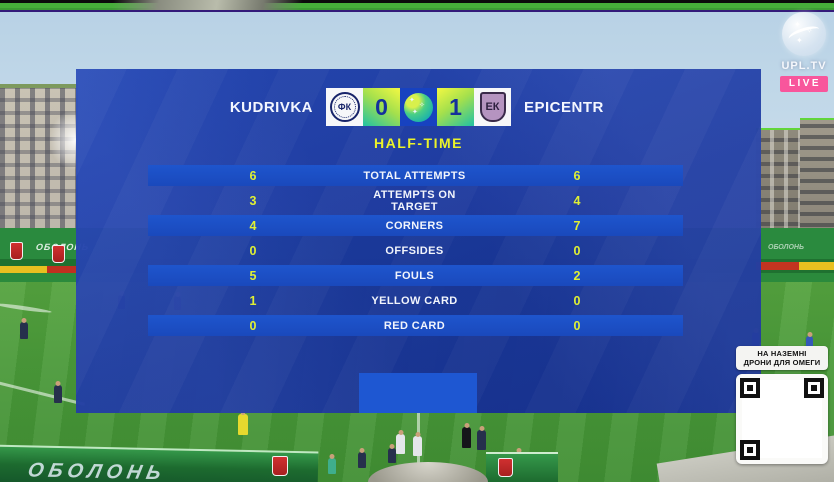 Image resolution: width=834 pixels, height=482 pixels. I want to click on stat-home-value: 6, so click(253, 175).